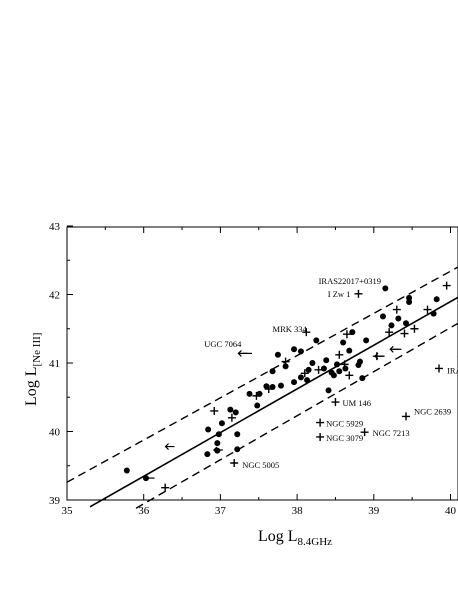 This screenshot has width=458, height=592. I want to click on x-tick-label: 38, so click(298, 511).